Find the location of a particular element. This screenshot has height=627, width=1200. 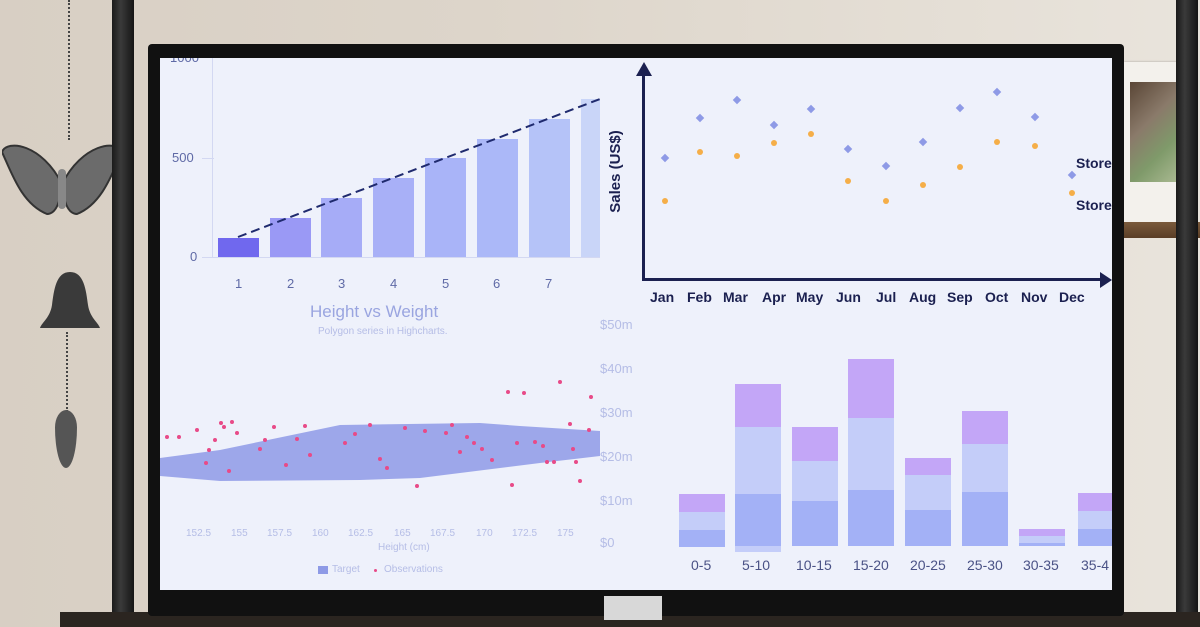

store1-point-dec is located at coordinates (1072, 175).